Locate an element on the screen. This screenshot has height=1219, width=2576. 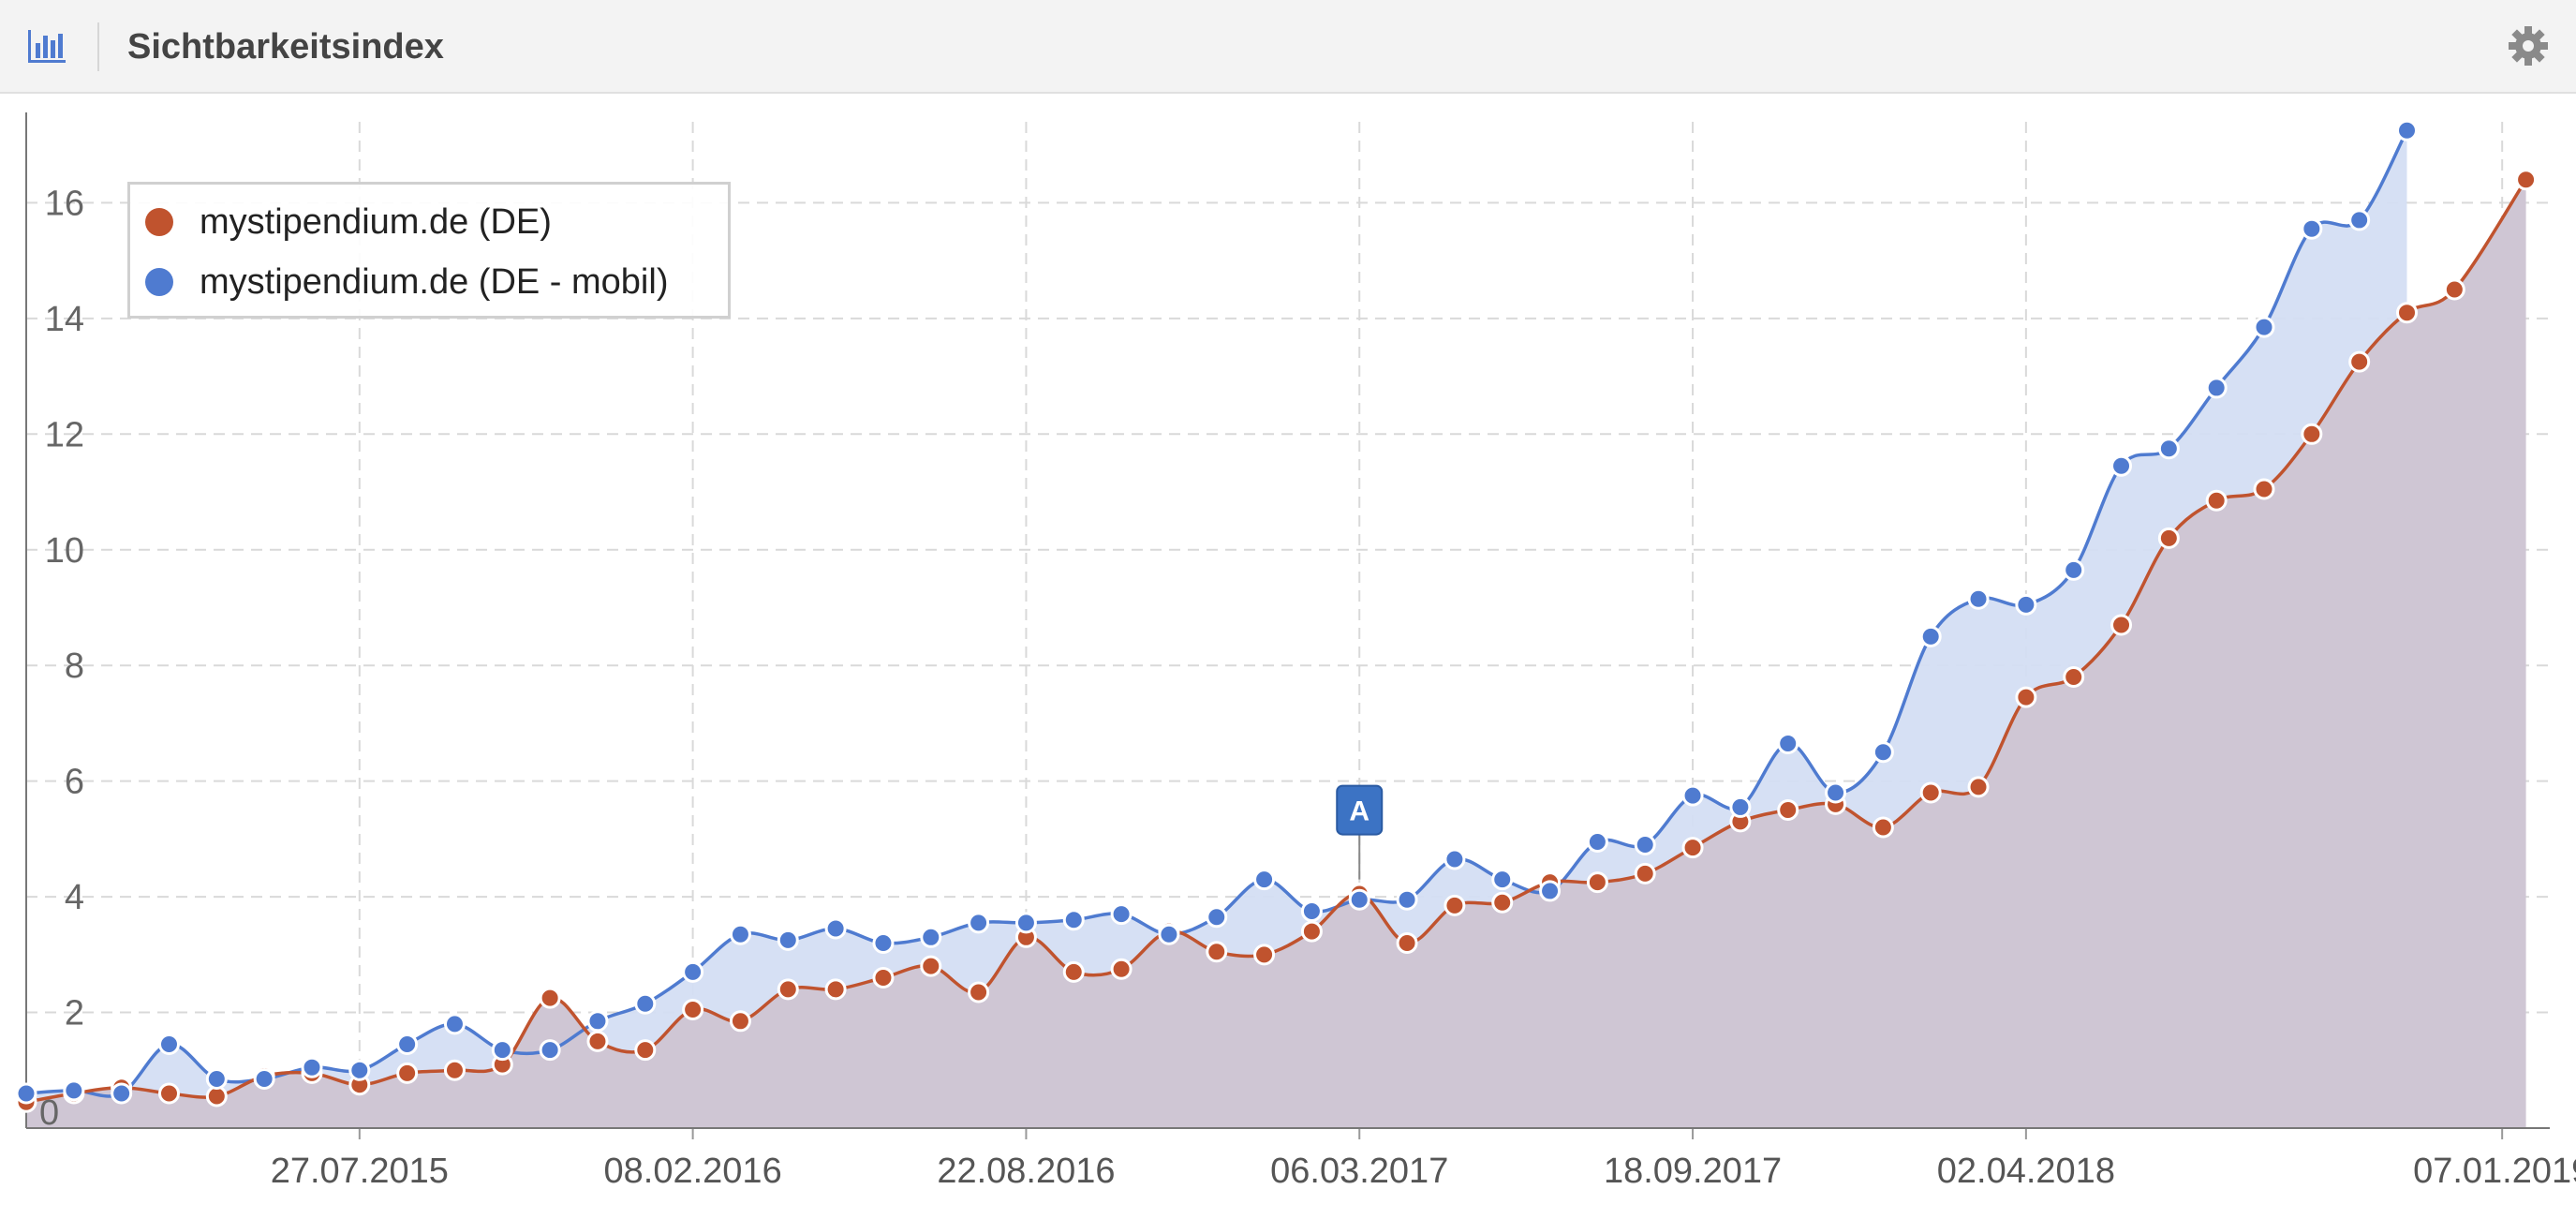
legend-item-desktop: mystipendium.de (DE) is located at coordinates (348, 222).